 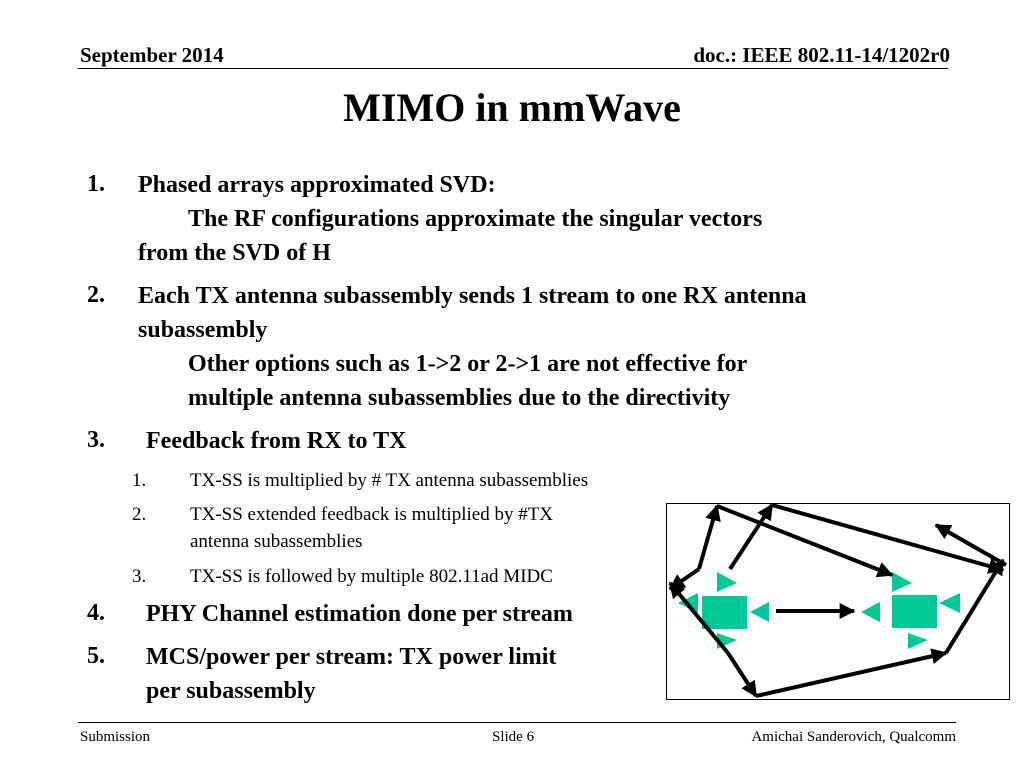 I want to click on mimo-diagram, so click(x=838, y=601).